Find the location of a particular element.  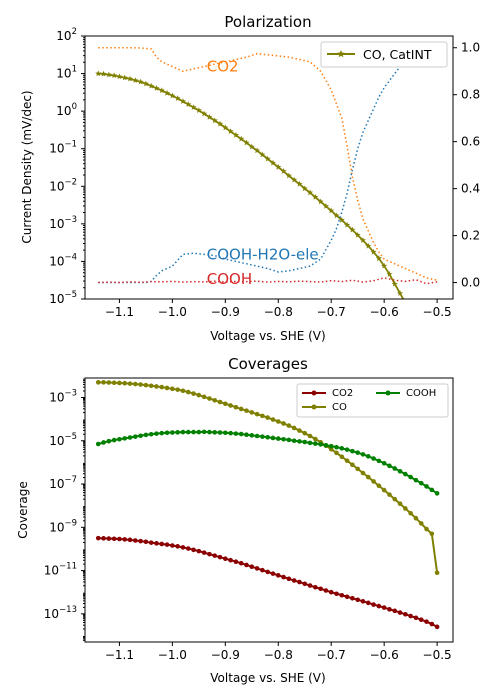

legend-marker-co2 is located at coordinates (314, 393).